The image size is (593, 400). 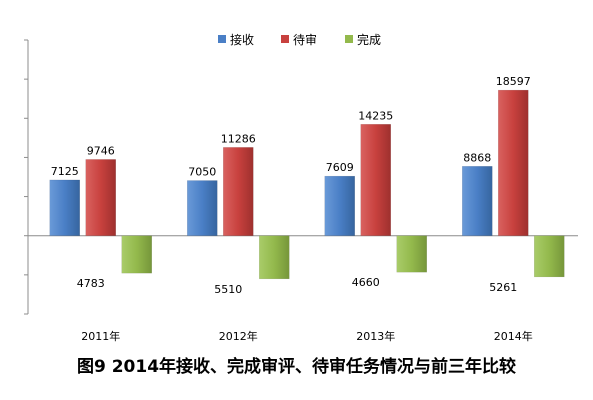 I want to click on data-label: 9746, so click(x=101, y=150).